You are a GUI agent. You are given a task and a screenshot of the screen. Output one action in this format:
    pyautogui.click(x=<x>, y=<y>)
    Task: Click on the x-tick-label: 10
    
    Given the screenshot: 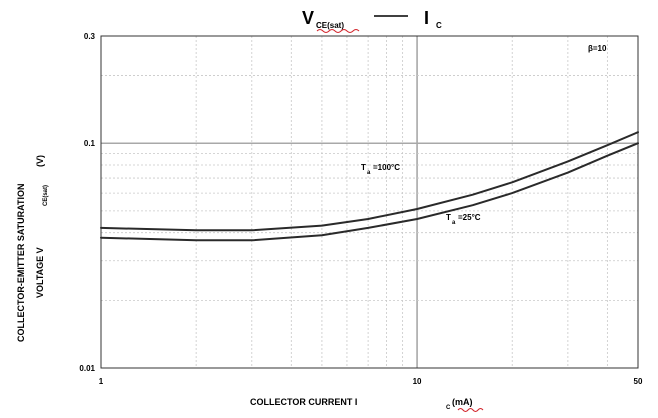 What is the action you would take?
    pyautogui.click(x=417, y=381)
    